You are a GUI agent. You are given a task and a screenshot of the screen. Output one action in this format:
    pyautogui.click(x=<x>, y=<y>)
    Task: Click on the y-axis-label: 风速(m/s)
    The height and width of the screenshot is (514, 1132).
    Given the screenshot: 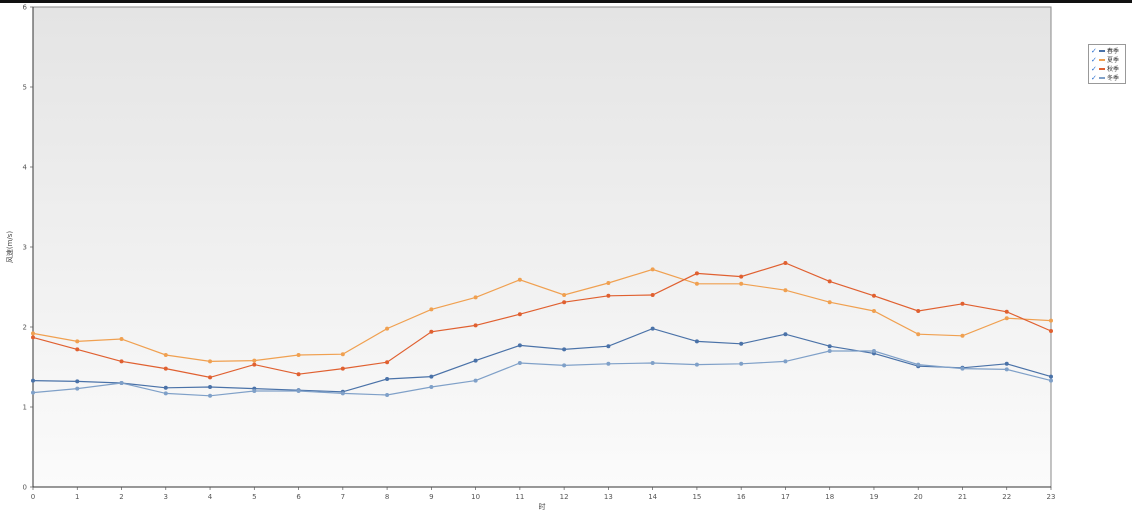 What is the action you would take?
    pyautogui.click(x=10, y=247)
    